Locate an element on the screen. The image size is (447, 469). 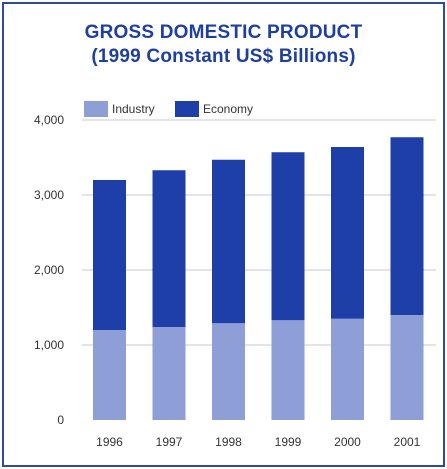
x-tick-label: 1998 is located at coordinates (228, 442).